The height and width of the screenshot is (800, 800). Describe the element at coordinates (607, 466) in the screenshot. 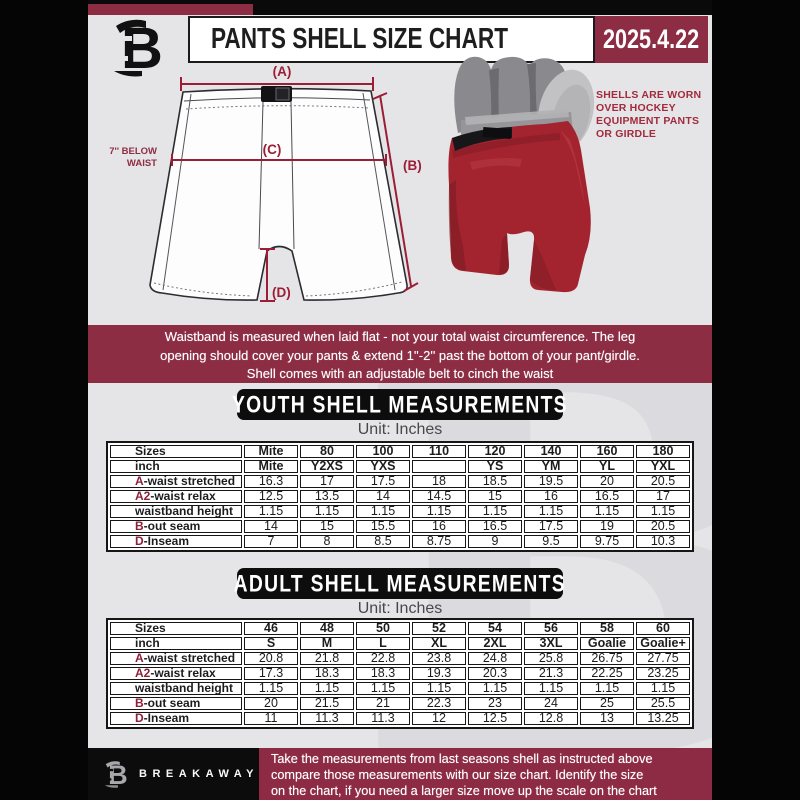

I see `size-cell: YL` at that location.